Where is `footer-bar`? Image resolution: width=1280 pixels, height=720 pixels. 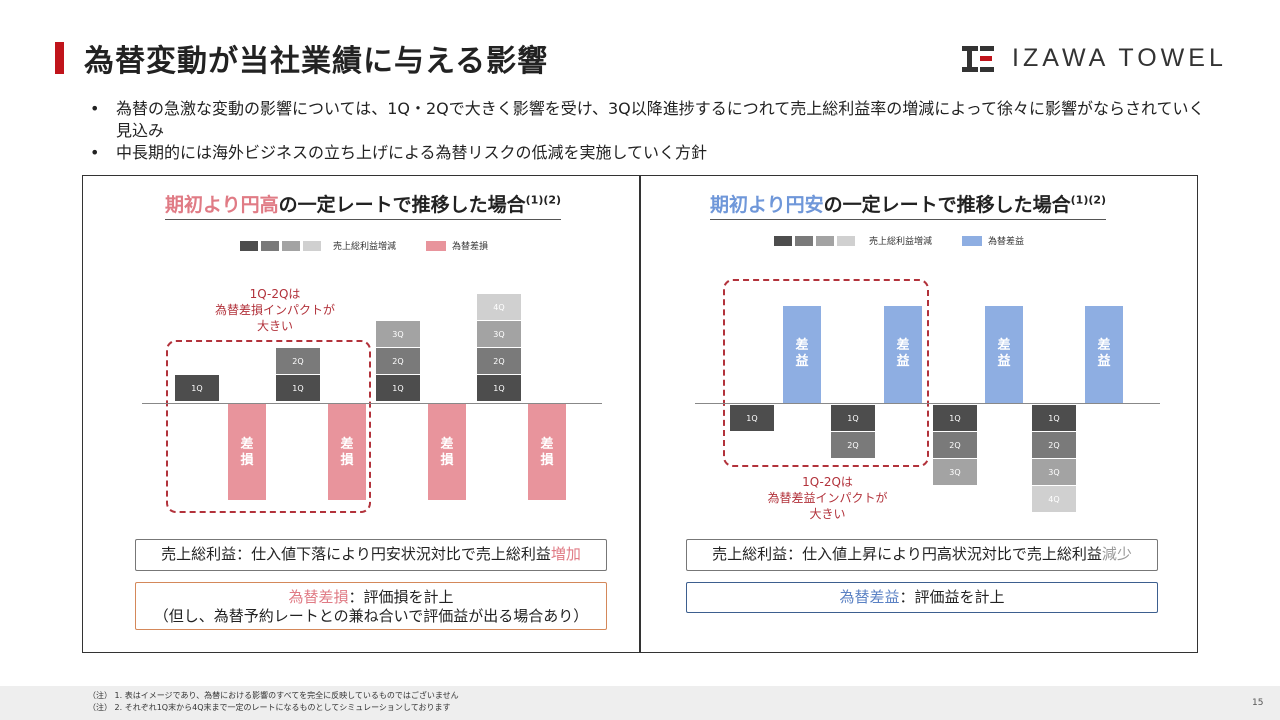
footer-bar is located at coordinates (640, 703).